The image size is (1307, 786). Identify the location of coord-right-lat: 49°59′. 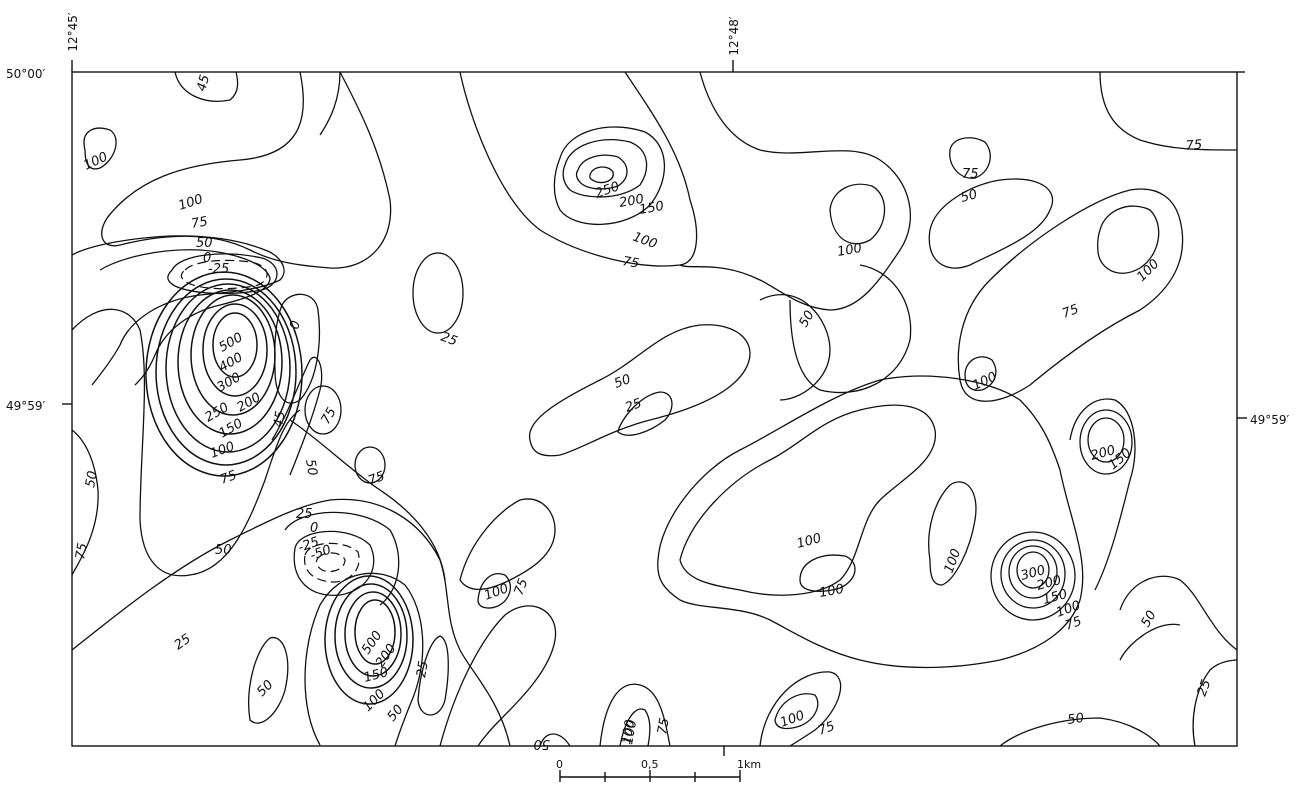
(1270, 420).